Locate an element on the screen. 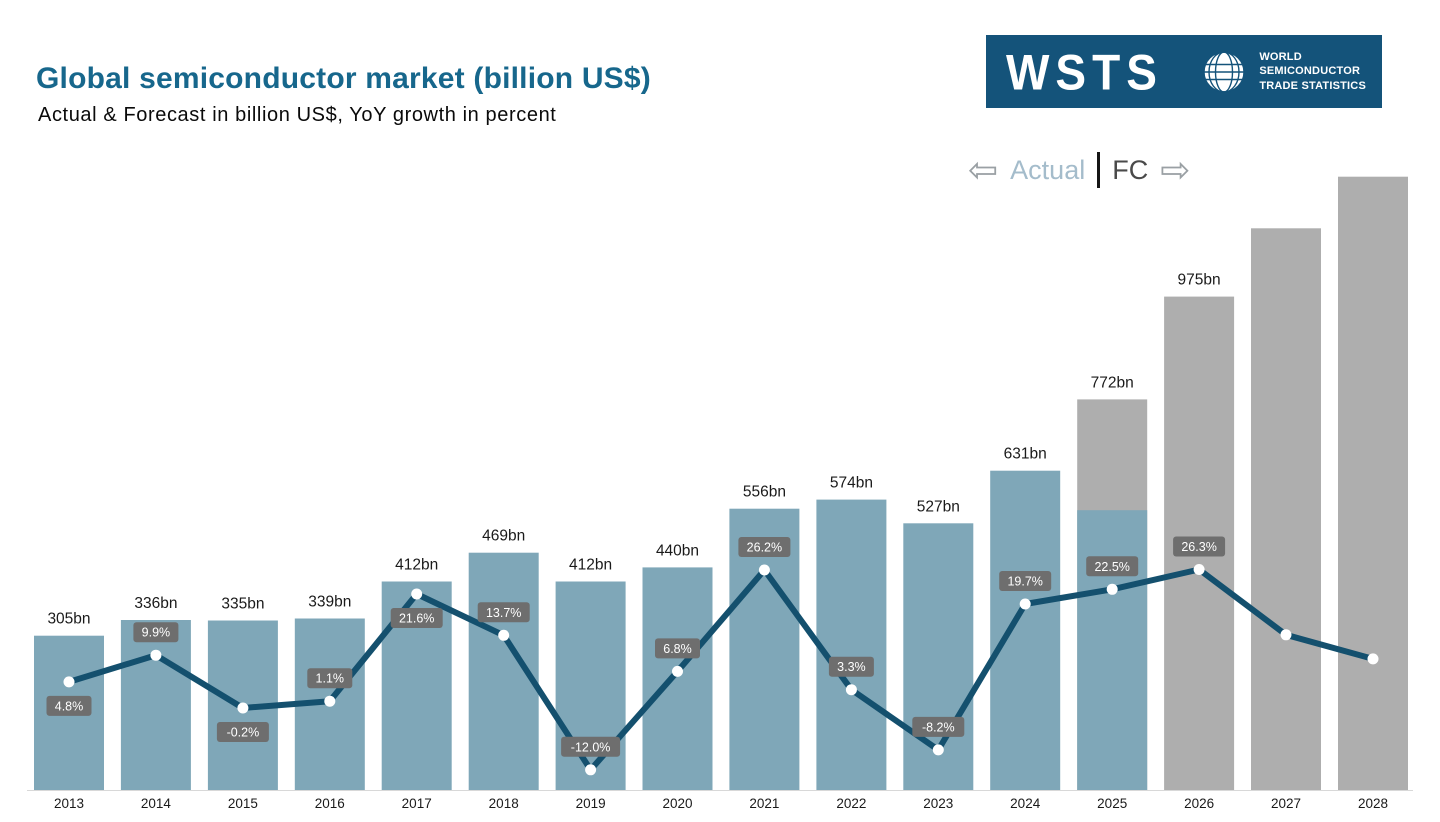  x-label-2018: 2018 is located at coordinates (504, 803).